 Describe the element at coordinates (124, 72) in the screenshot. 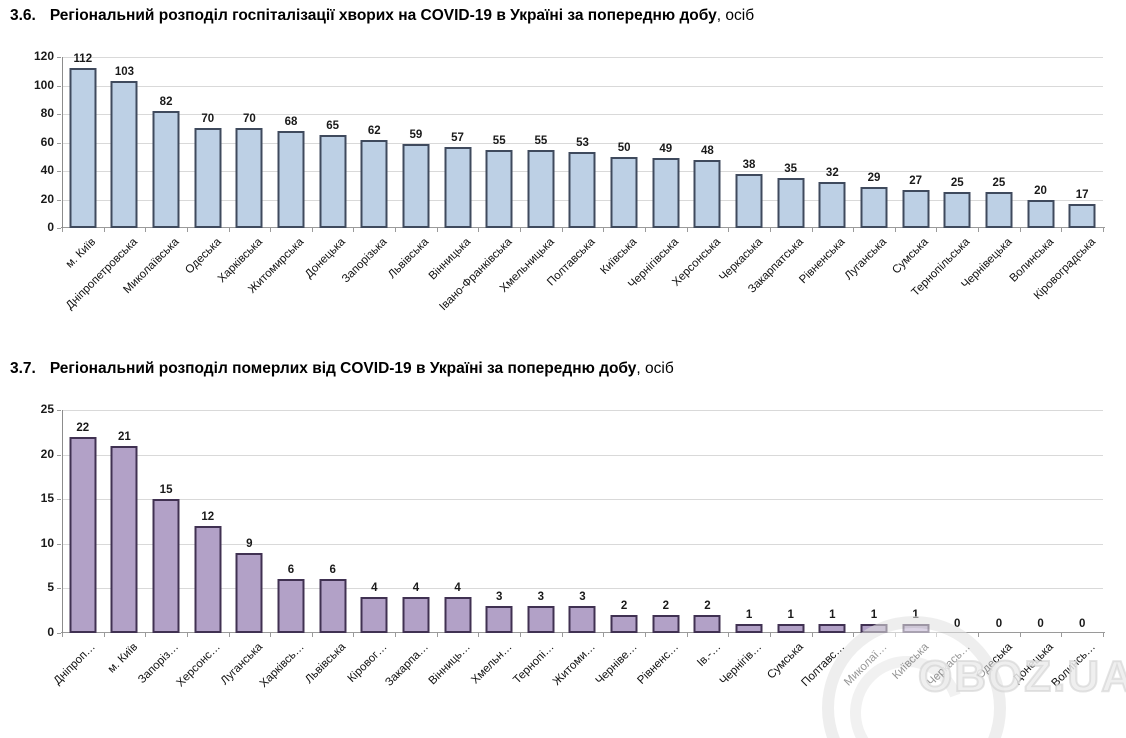

I see `bar-value-label: 103` at that location.